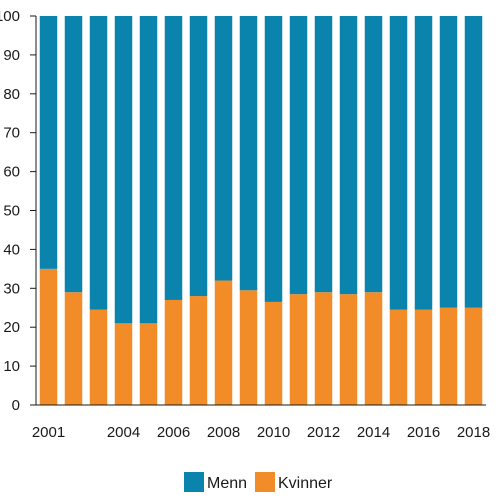  What do you see at coordinates (10, 16) in the screenshot?
I see `y-tick-label: 100` at bounding box center [10, 16].